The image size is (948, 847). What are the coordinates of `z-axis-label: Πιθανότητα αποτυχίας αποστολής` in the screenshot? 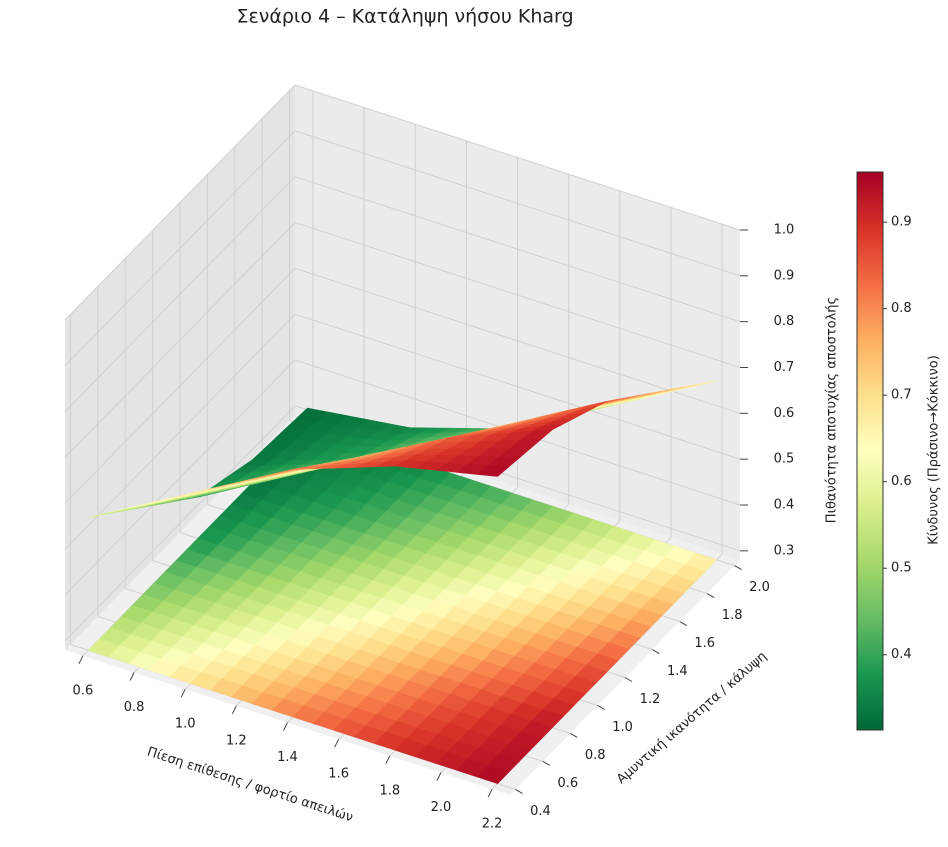 It's located at (832, 410).